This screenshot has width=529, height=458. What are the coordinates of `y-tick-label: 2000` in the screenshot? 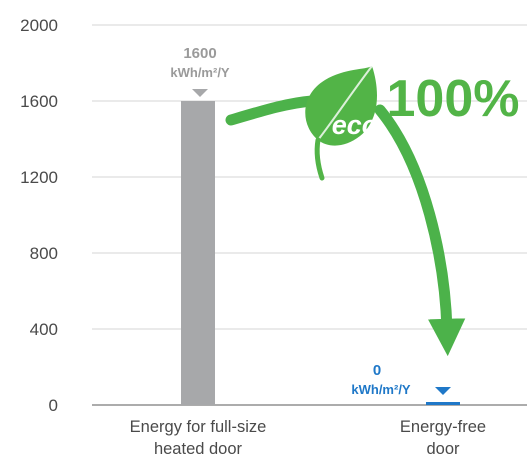 It's located at (39, 25).